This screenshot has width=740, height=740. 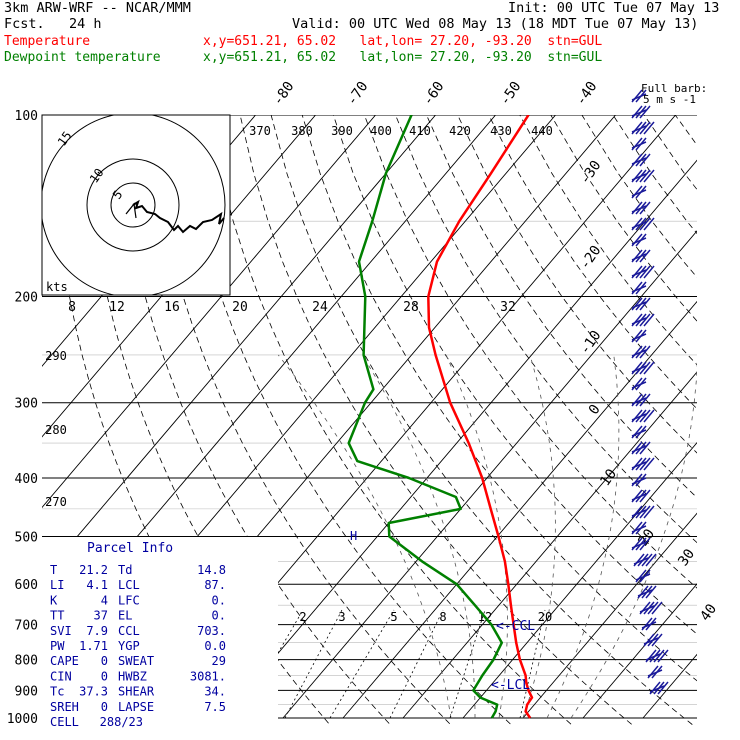 What do you see at coordinates (515, 626) in the screenshot?
I see `ccl-marker: <-CCL` at bounding box center [515, 626].